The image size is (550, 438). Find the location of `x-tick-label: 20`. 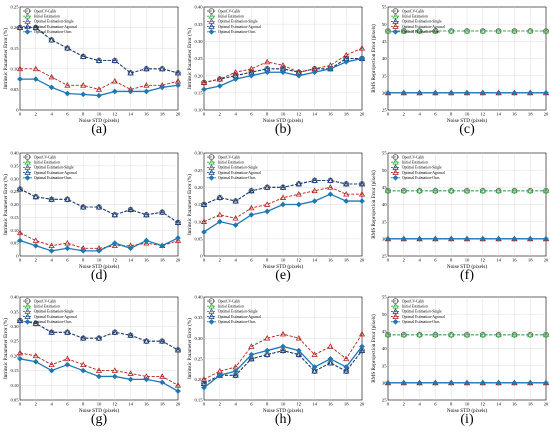

x-tick-label: 20 is located at coordinates (362, 260).